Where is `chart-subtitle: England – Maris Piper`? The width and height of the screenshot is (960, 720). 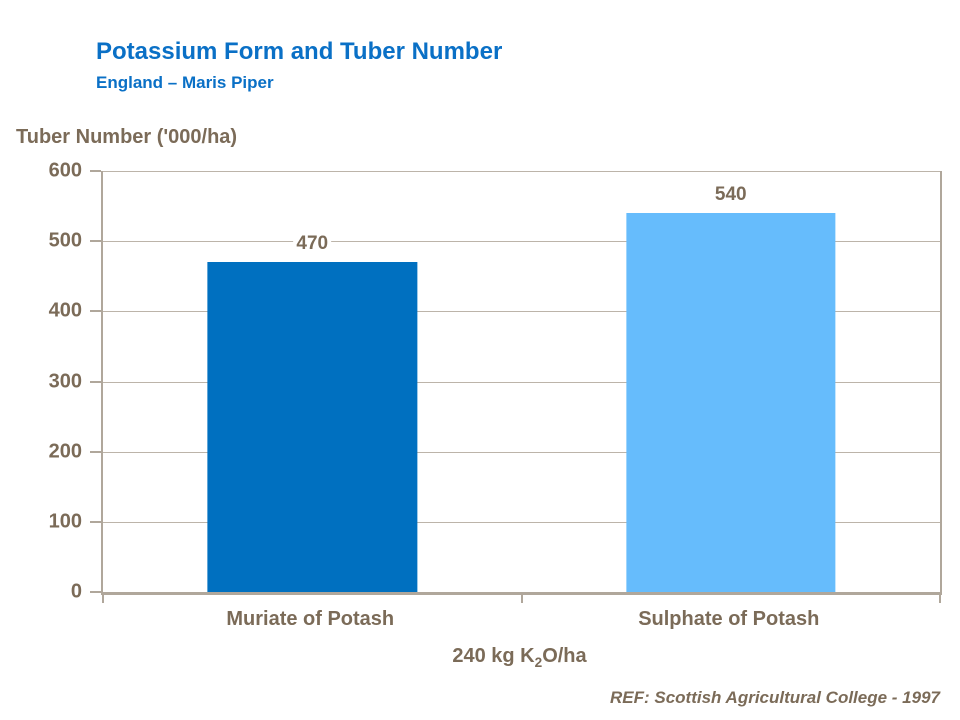
chart-subtitle: England – Maris Piper is located at coordinates (185, 82).